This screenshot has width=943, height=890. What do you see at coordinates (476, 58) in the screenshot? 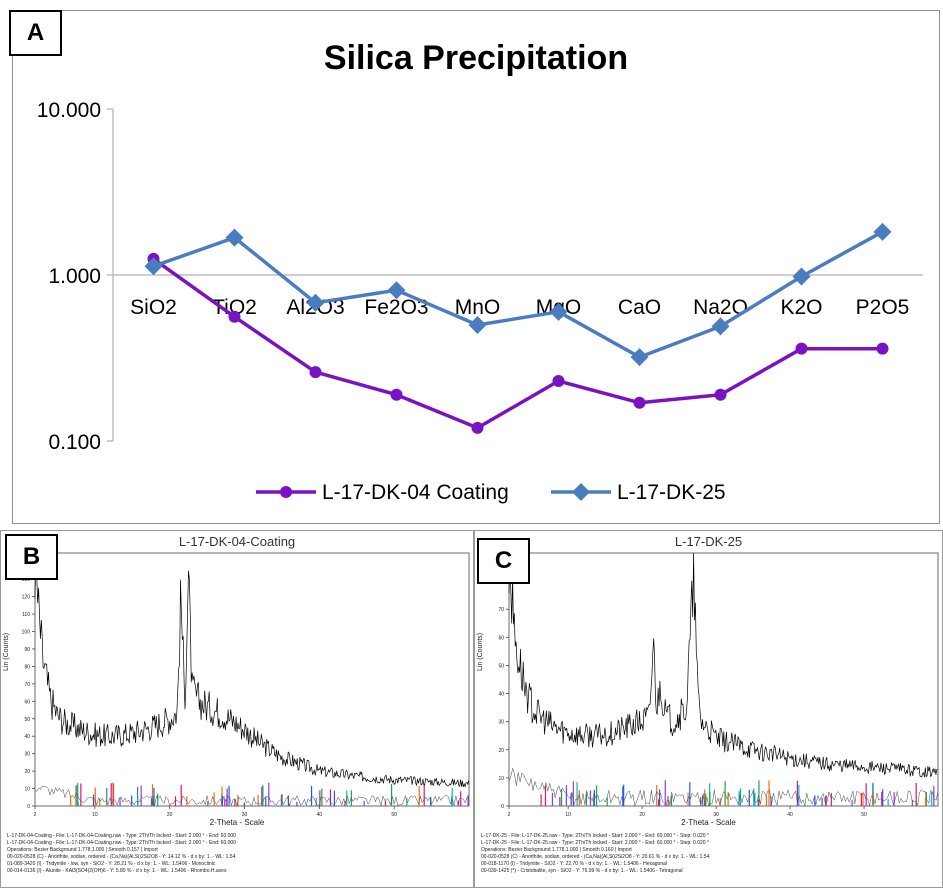
I see `chart-title: Silica Precipitation` at bounding box center [476, 58].